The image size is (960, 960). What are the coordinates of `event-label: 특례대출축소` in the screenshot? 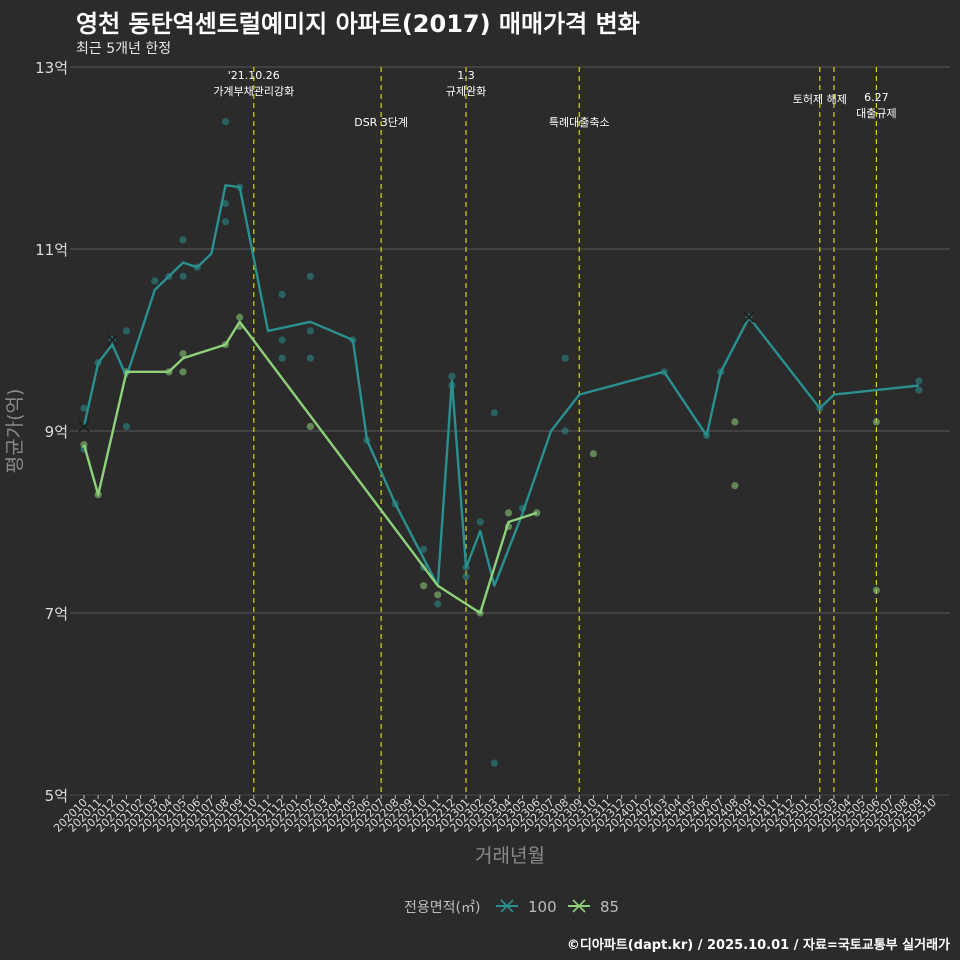 It's located at (579, 122).